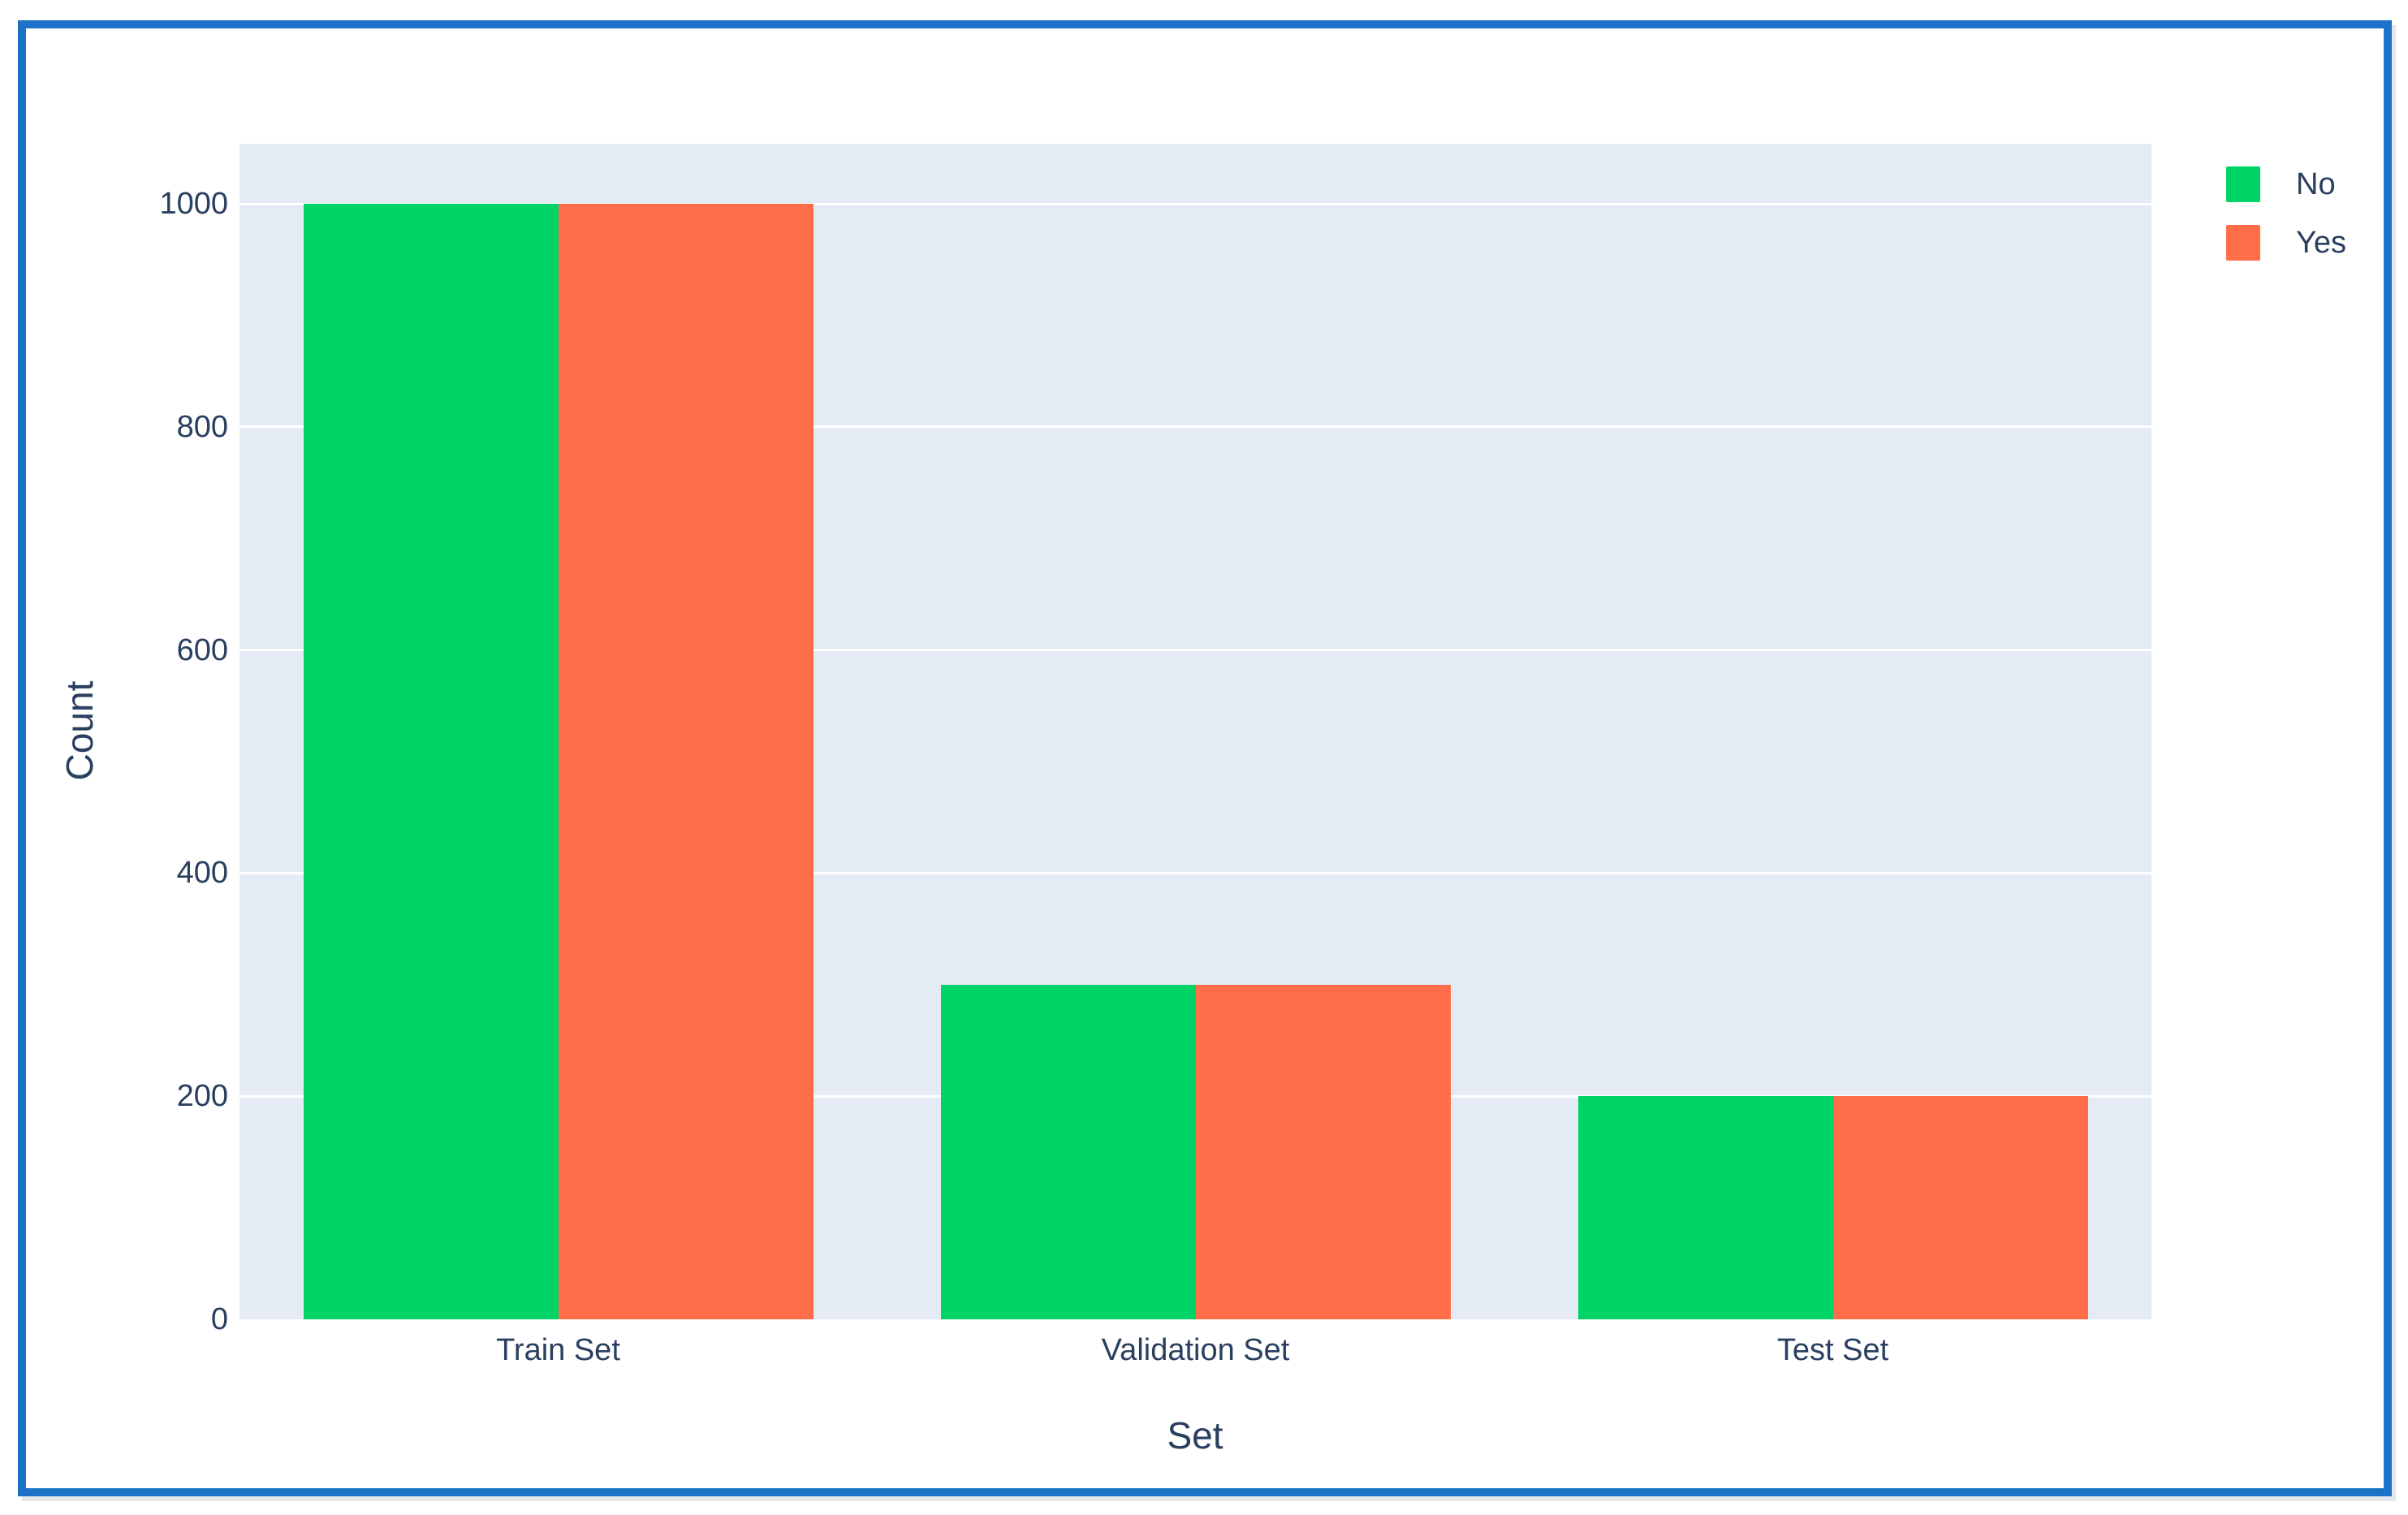  Describe the element at coordinates (2286, 184) in the screenshot. I see `legend-item-no: No` at that location.